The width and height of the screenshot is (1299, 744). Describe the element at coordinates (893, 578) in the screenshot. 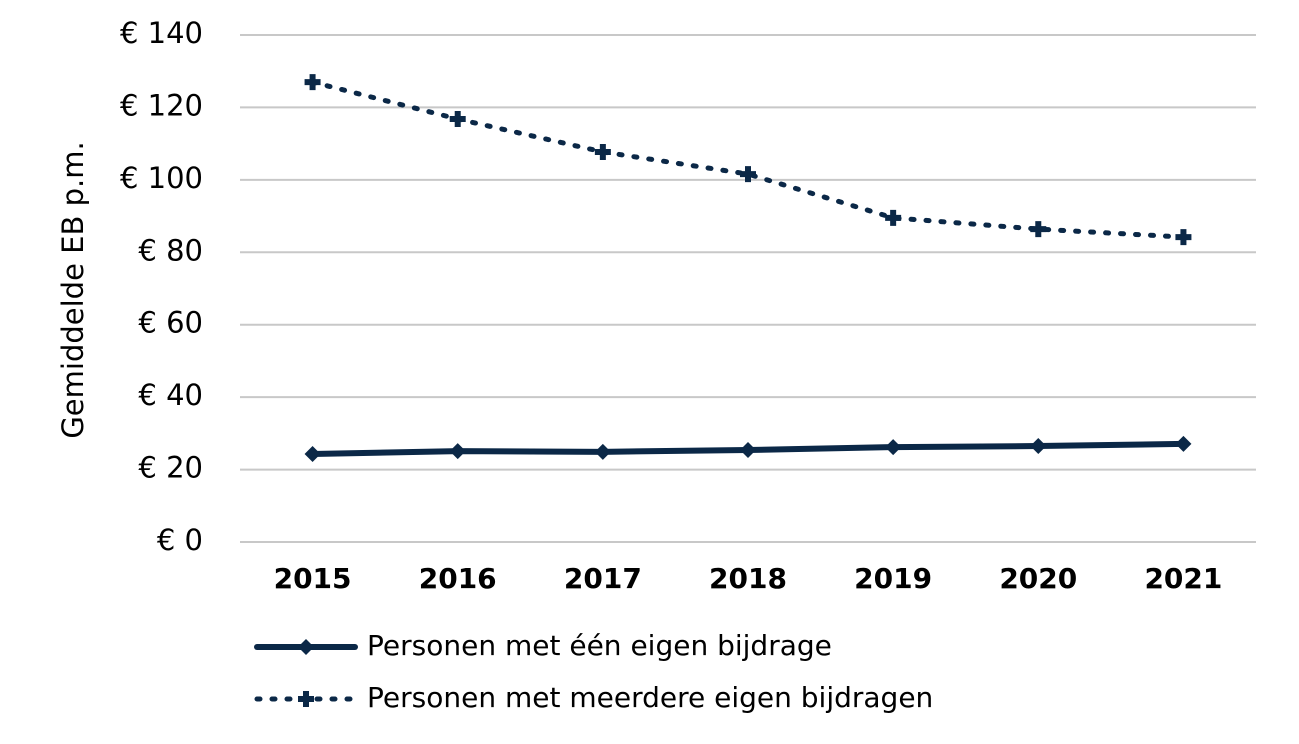

I see `x-tick-label: 2019` at that location.